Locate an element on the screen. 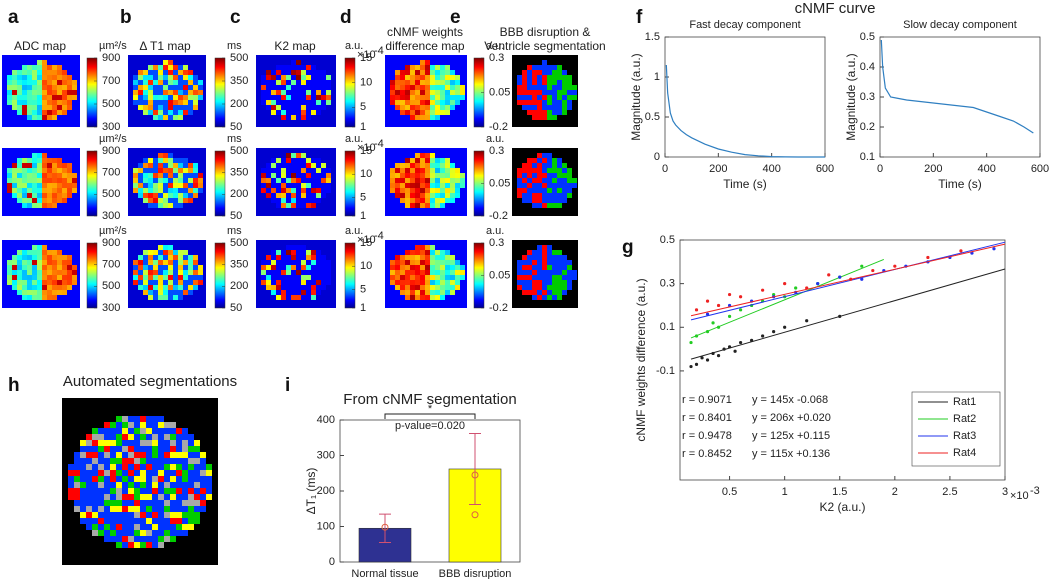  fit-equation: y = 206x +0.020 is located at coordinates (791, 418).